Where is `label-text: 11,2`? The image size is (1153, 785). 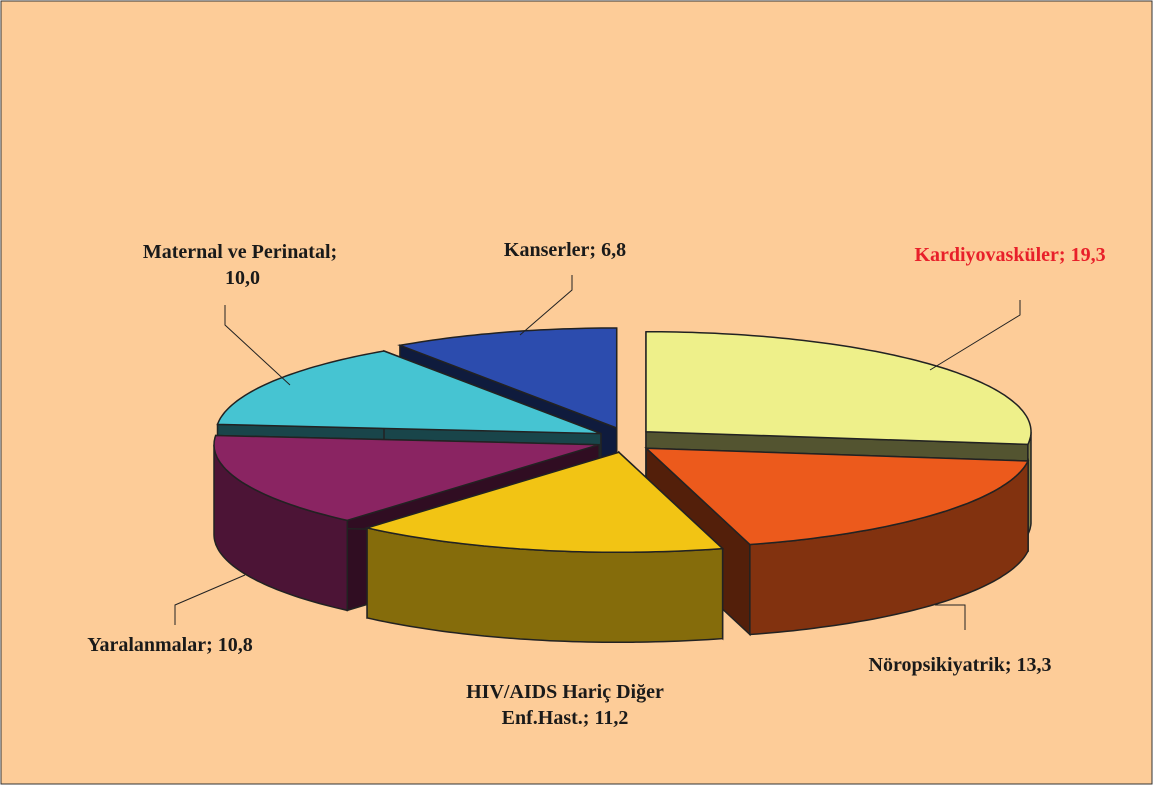 label-text: 11,2 is located at coordinates (611, 718).